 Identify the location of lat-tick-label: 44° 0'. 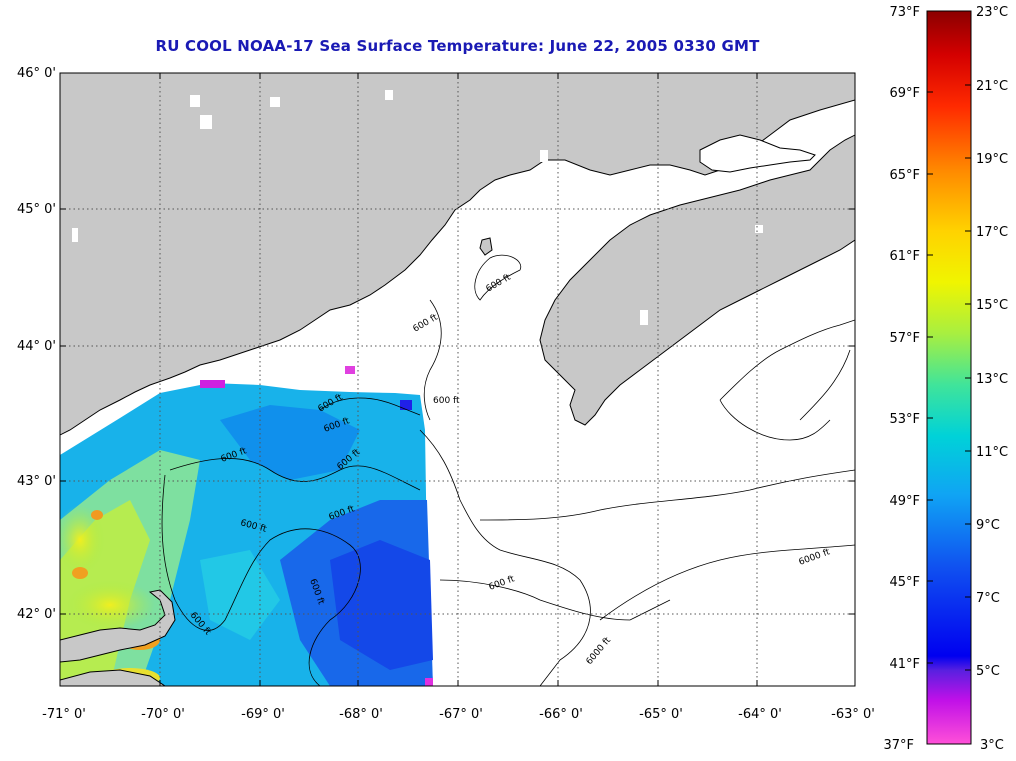
(36, 346).